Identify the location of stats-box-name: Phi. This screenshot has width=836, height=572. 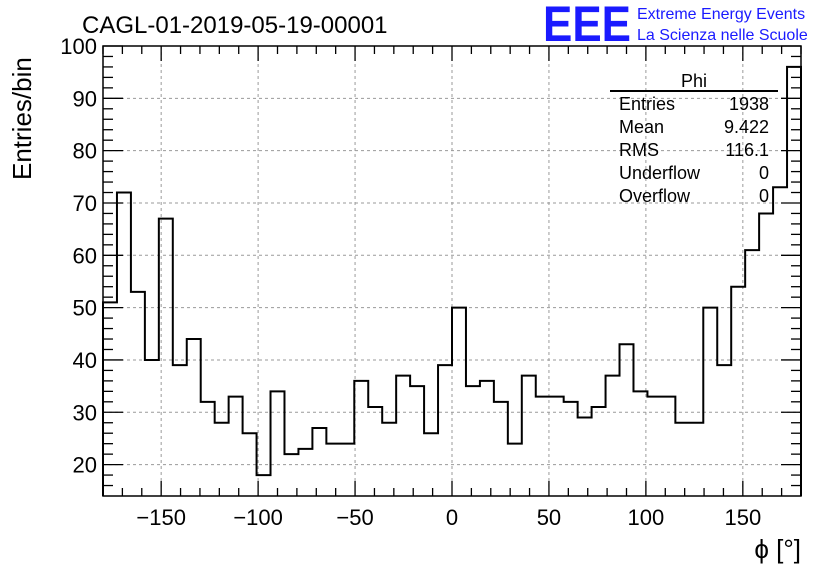
(694, 81).